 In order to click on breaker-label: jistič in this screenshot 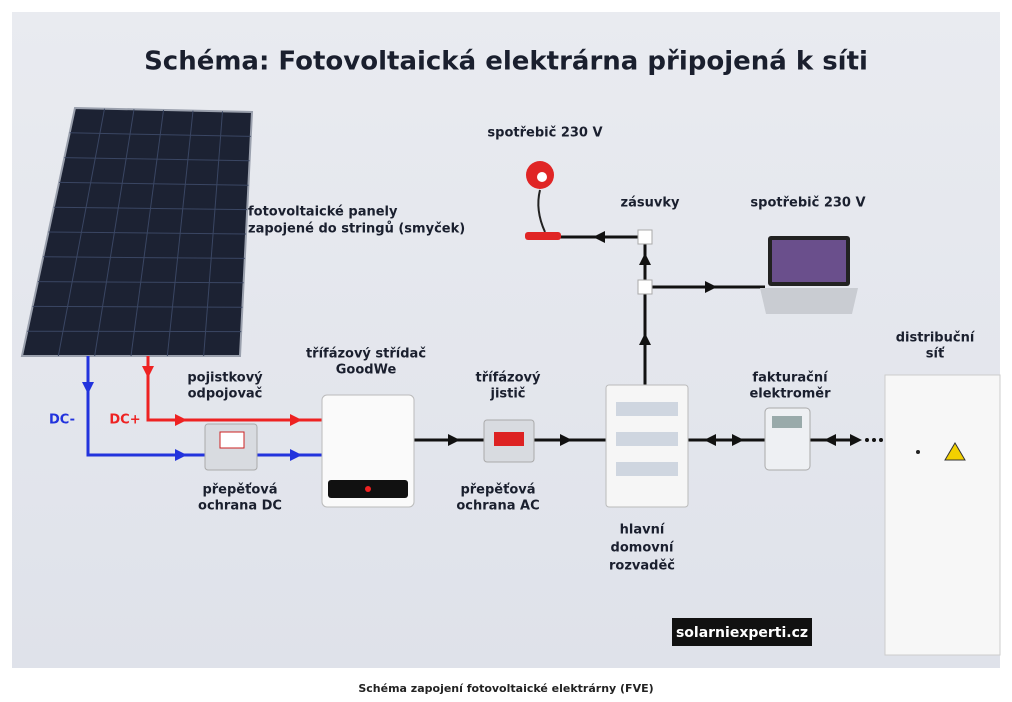, I will do `click(507, 394)`.